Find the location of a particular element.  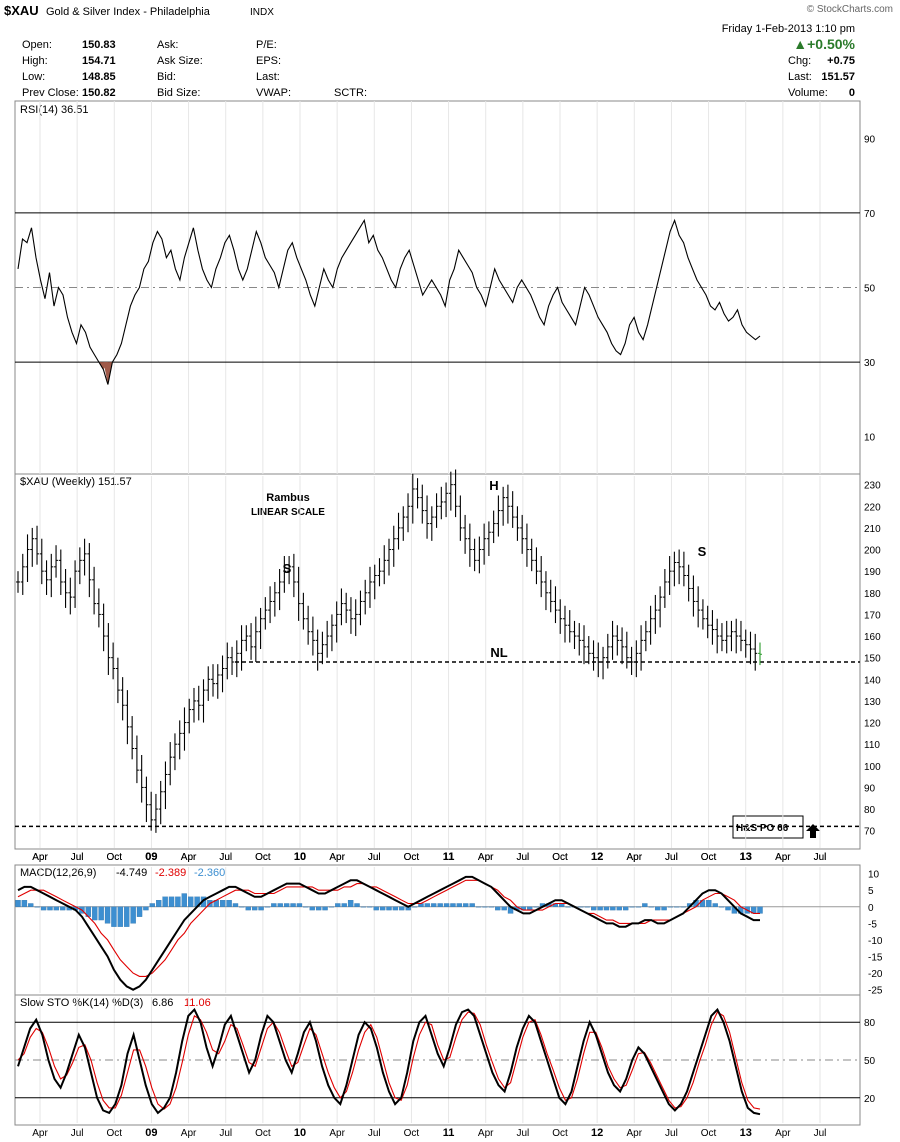

macd-y-tick: -10 is located at coordinates (875, 941).